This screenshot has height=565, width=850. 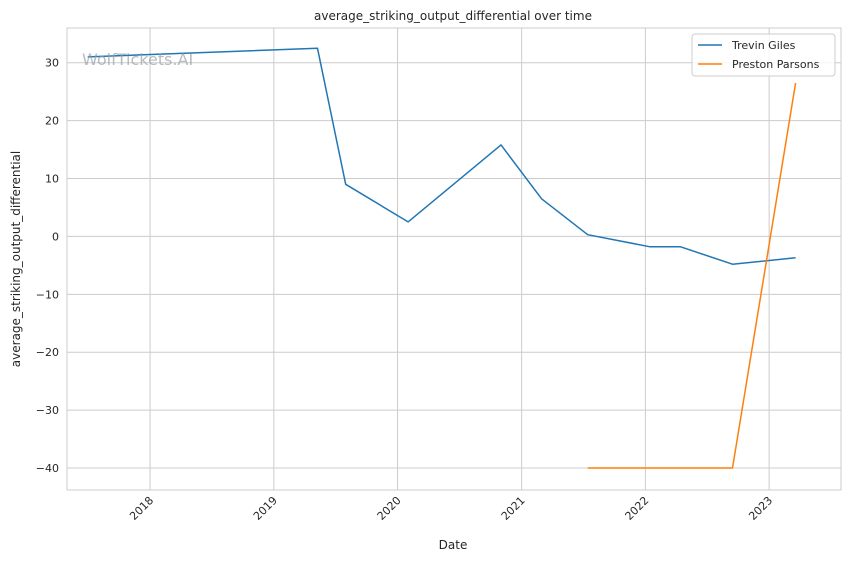 I want to click on x-tick-label: 2020, so click(x=389, y=508).